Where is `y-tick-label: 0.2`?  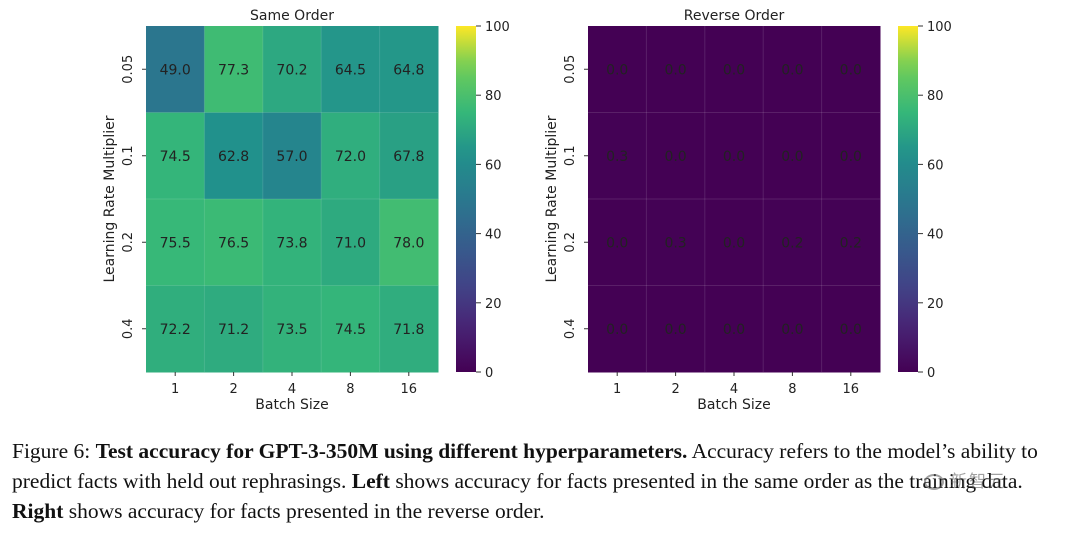
y-tick-label: 0.2 is located at coordinates (128, 242).